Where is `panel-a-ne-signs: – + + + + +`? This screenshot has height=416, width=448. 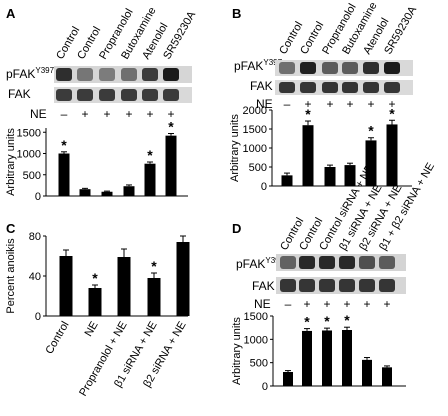
panel-a-ne-signs: – + + + + + is located at coordinates (118, 114).